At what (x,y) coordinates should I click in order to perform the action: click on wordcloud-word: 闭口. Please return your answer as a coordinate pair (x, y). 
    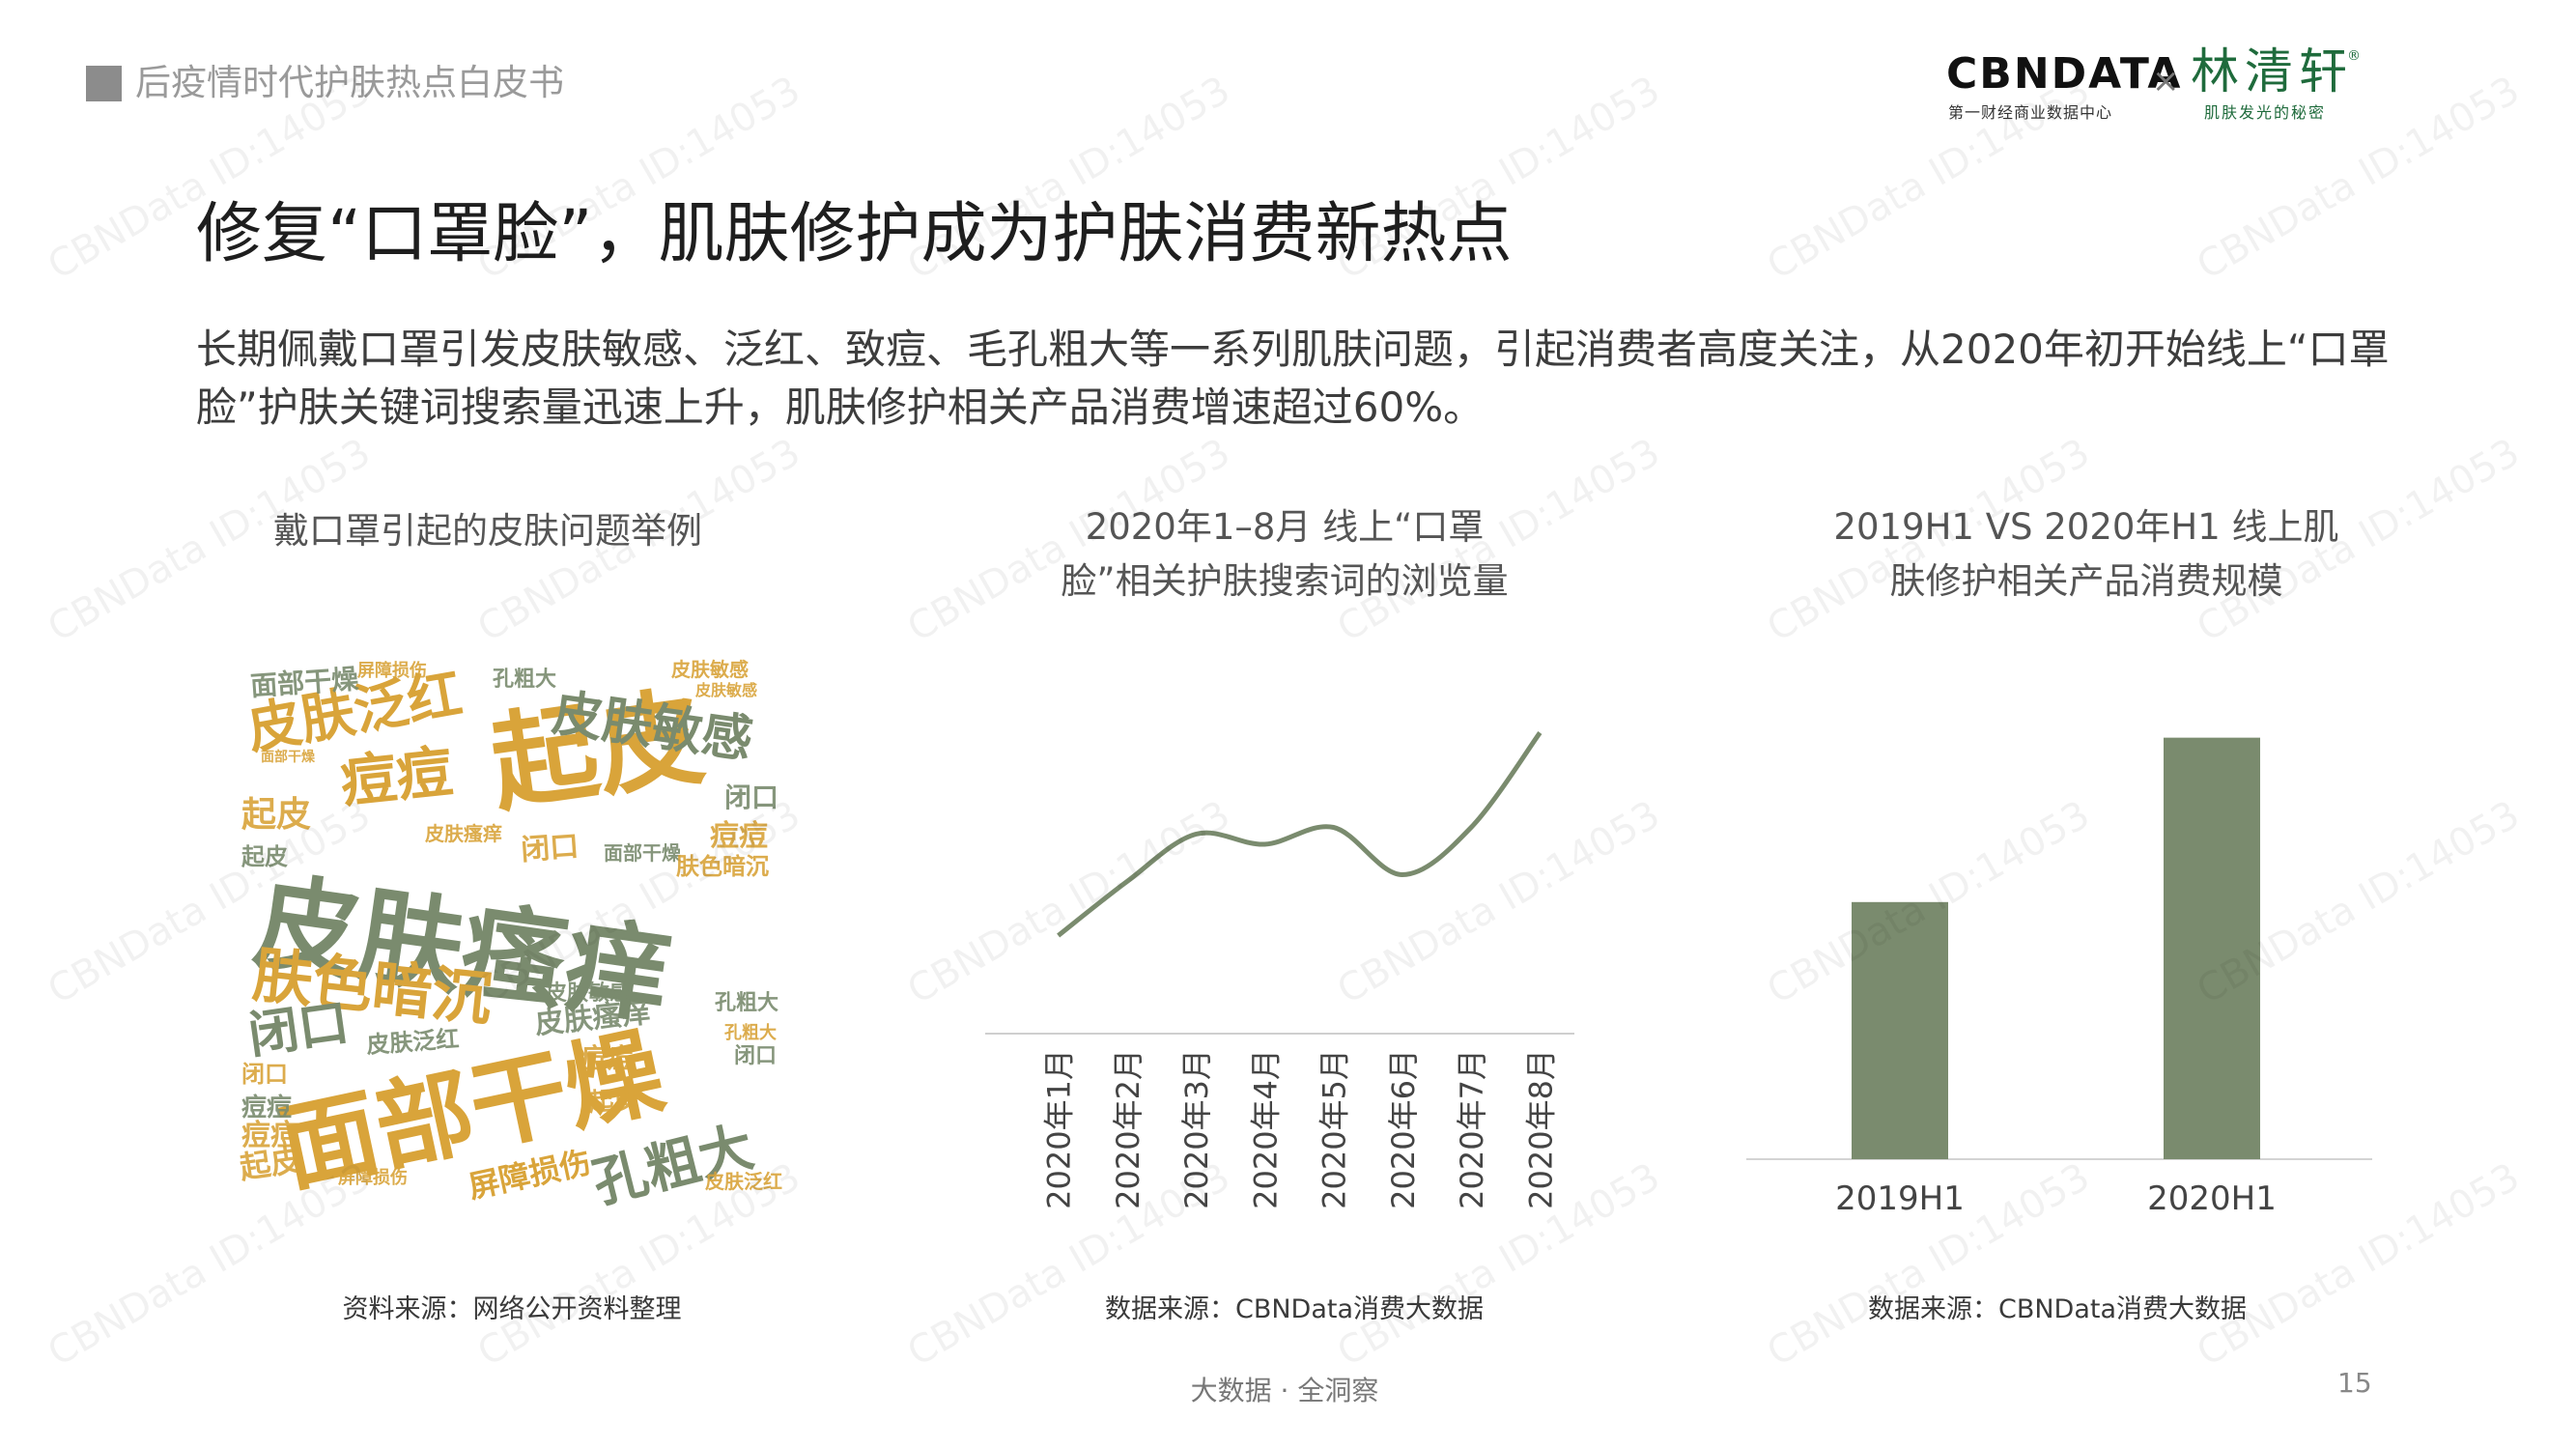
    Looking at the image, I should click on (298, 1029).